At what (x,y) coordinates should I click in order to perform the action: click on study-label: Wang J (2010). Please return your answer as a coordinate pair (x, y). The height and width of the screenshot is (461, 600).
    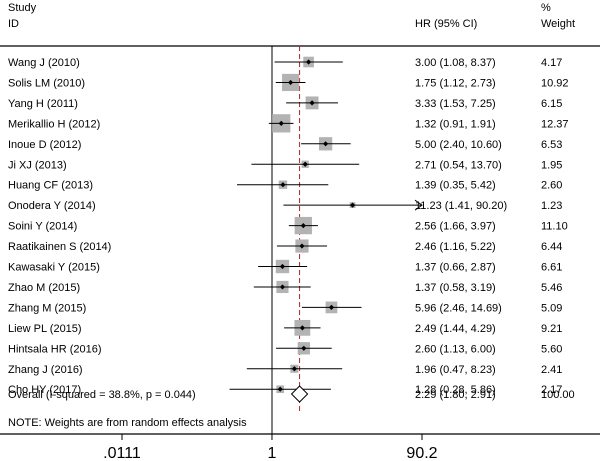
    Looking at the image, I should click on (44, 63).